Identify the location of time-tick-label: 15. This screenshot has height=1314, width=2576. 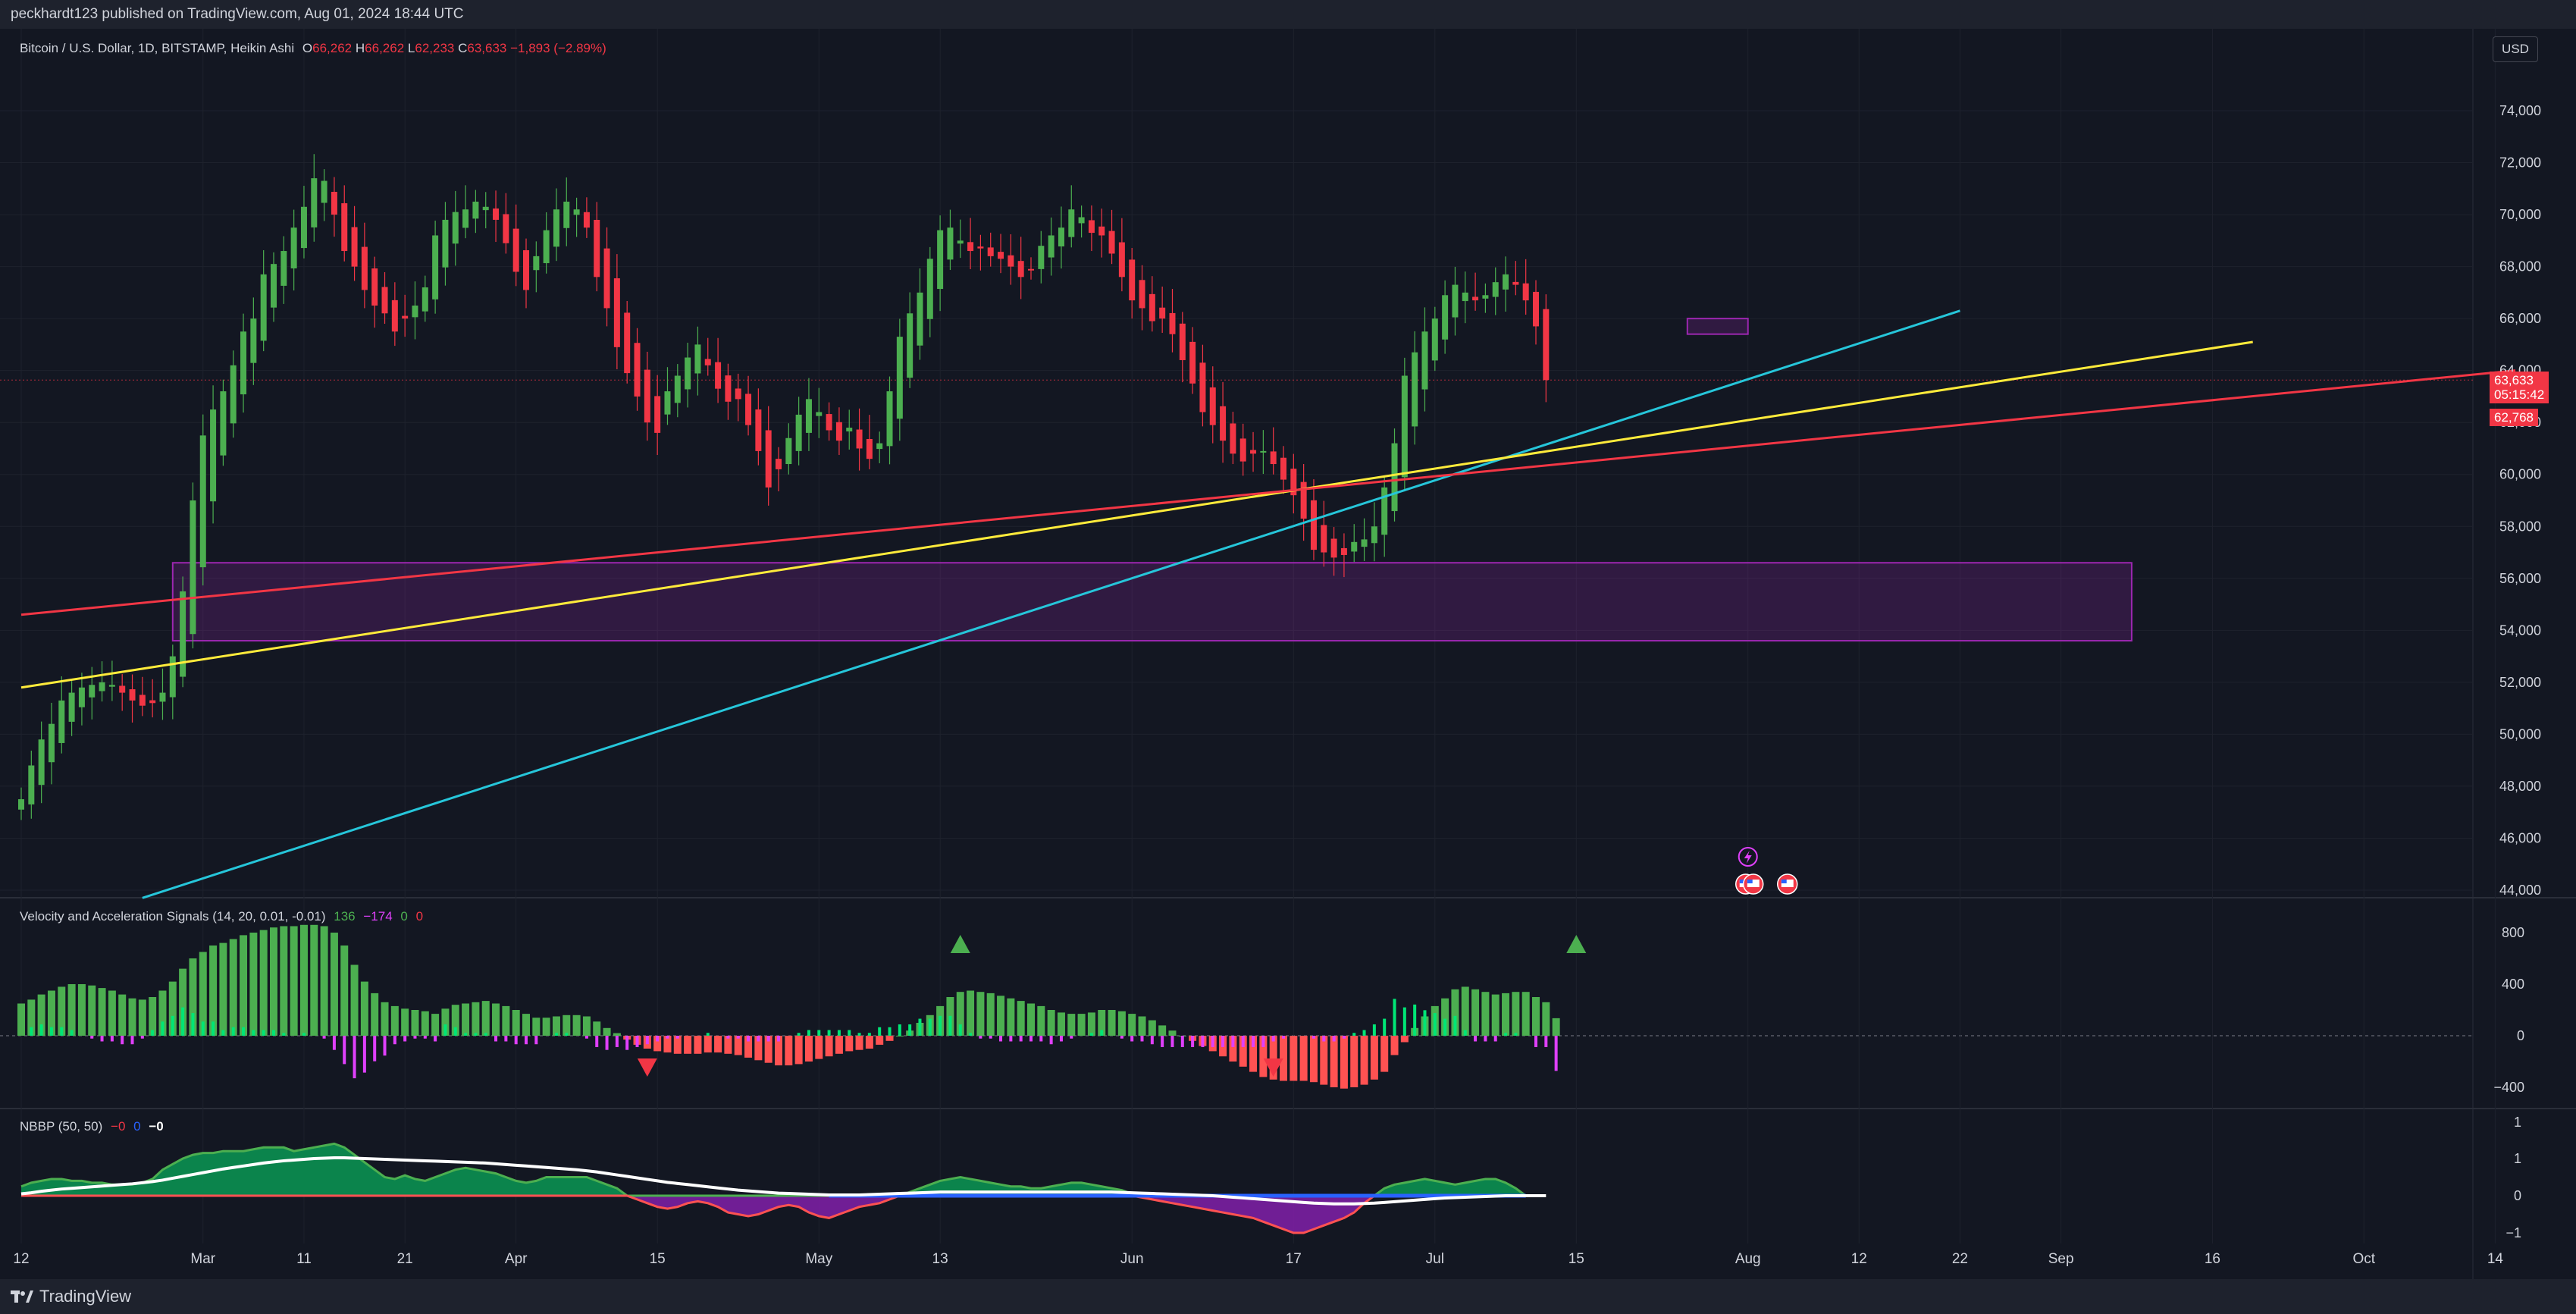
(1576, 1259).